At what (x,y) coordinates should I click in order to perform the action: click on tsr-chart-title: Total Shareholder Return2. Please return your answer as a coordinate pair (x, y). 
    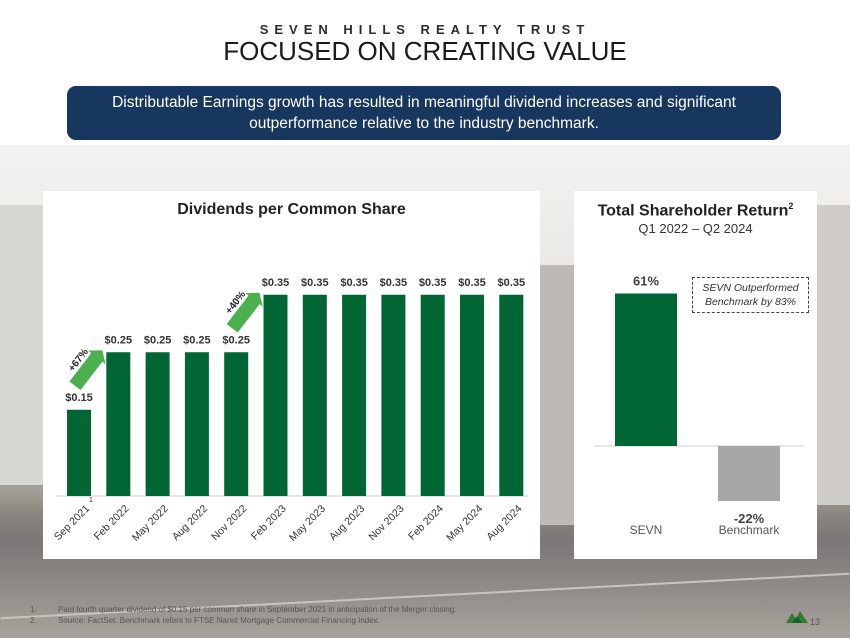
    Looking at the image, I should click on (695, 210).